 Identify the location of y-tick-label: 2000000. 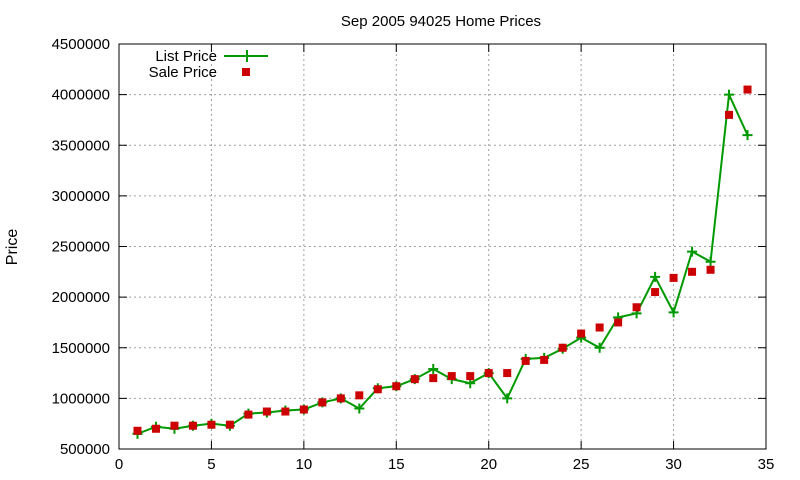
(81, 297).